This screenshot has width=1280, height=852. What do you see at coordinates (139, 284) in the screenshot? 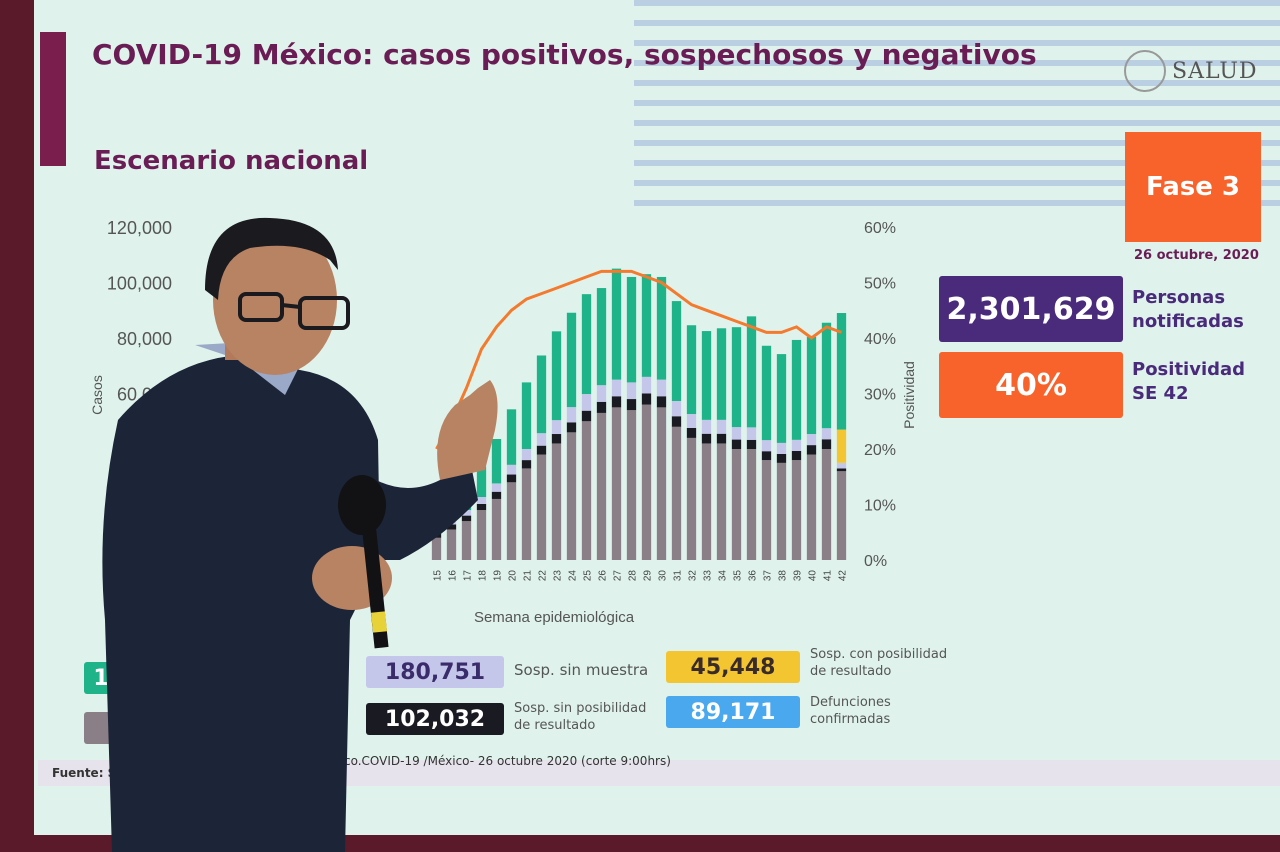
I see `y-tick-label: 100,000` at bounding box center [139, 284].